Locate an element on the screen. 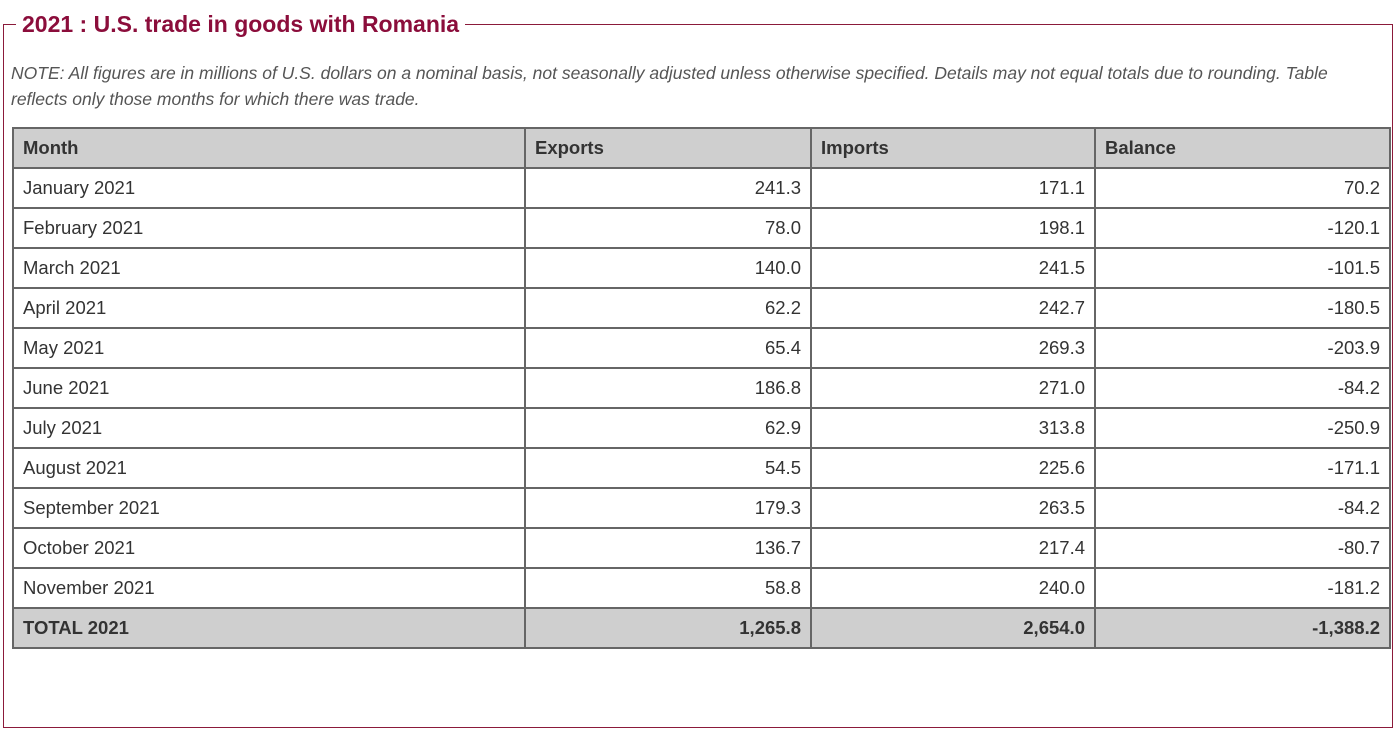  value-cell: 241.5 is located at coordinates (953, 268).